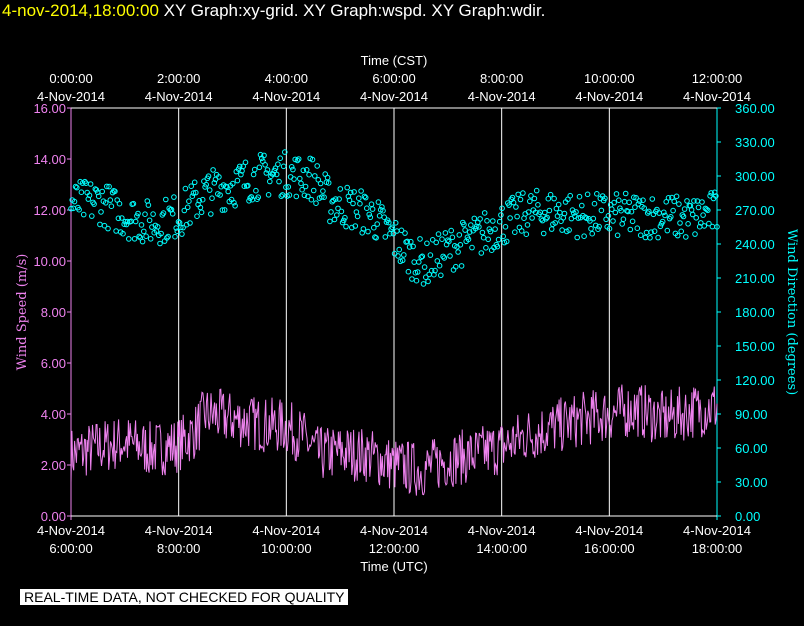 The width and height of the screenshot is (804, 626). Describe the element at coordinates (751, 414) in the screenshot. I see `right-tick-label: 90.00` at that location.